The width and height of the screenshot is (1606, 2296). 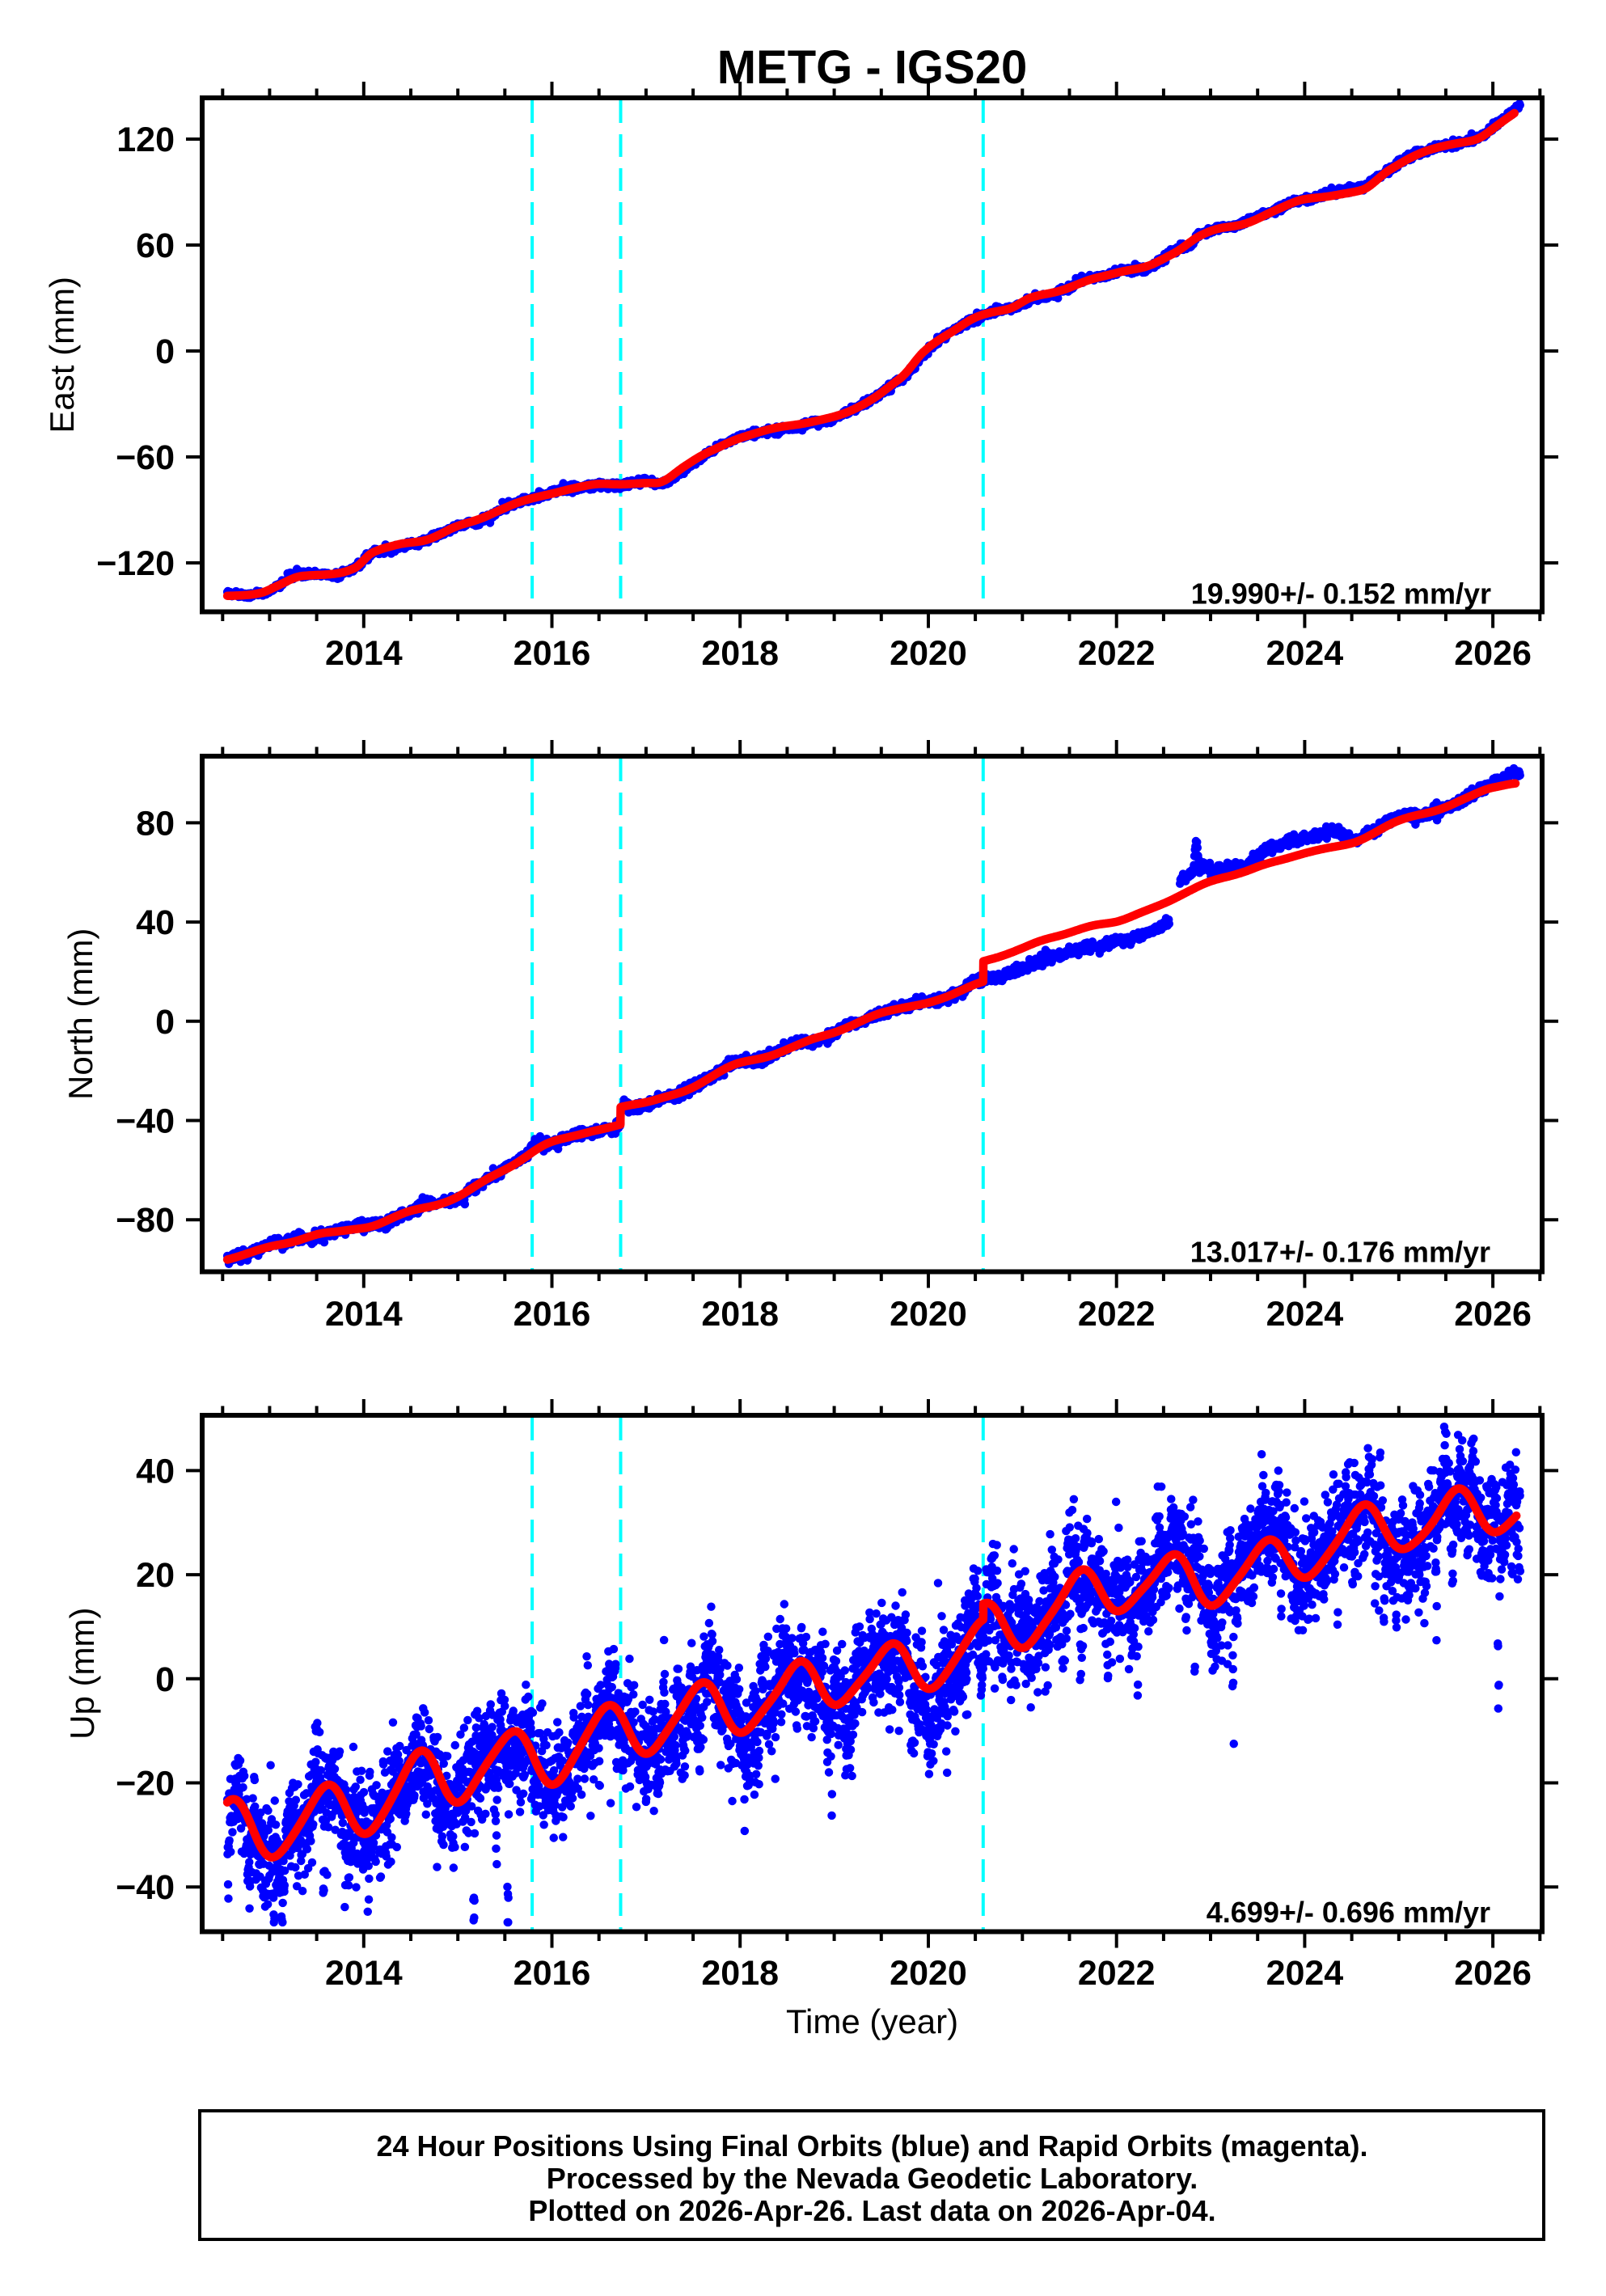 What do you see at coordinates (1341, 593) in the screenshot?
I see `svg-text: 19.990+/- 0.152 mm/yr` at bounding box center [1341, 593].